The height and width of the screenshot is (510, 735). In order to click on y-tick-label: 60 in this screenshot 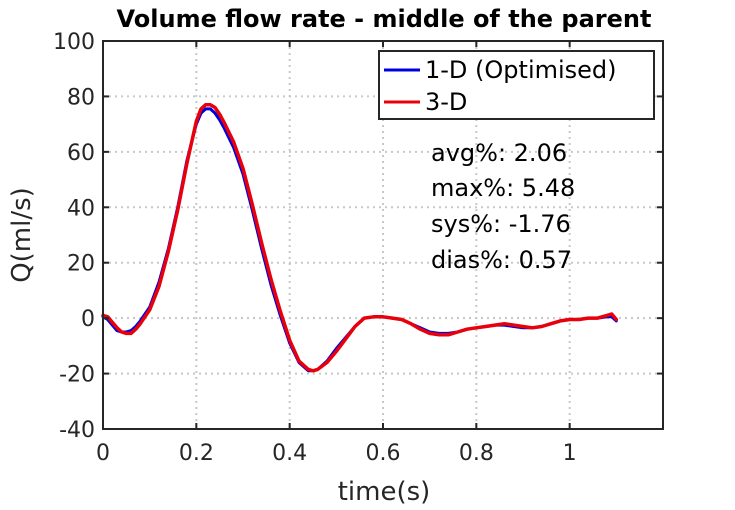, I will do `click(81, 153)`.